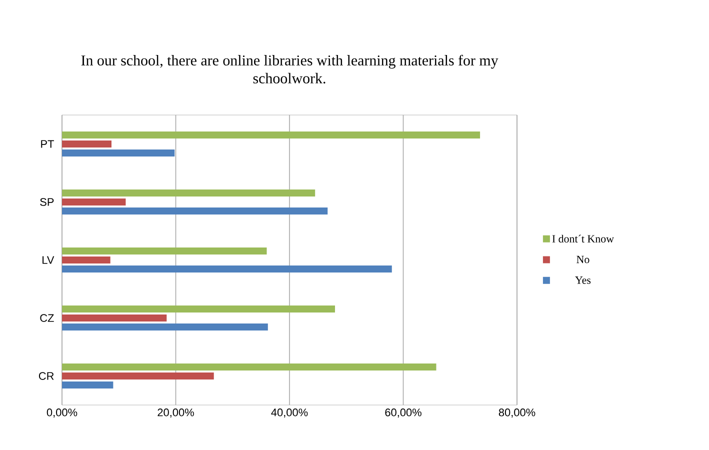 The width and height of the screenshot is (709, 450). Describe the element at coordinates (289, 69) in the screenshot. I see `chart-title: In our school, there are online libraries with learning materials for my schoolwork.` at that location.